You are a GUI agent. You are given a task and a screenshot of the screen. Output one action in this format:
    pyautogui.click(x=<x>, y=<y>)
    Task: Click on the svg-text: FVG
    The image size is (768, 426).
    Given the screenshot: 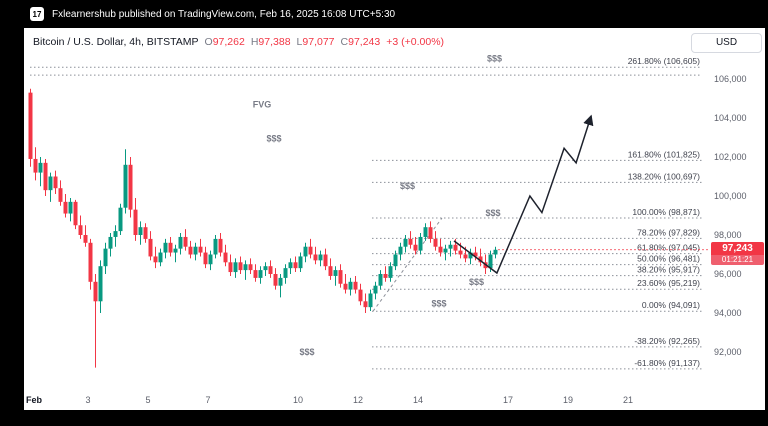 What is the action you would take?
    pyautogui.click(x=262, y=104)
    